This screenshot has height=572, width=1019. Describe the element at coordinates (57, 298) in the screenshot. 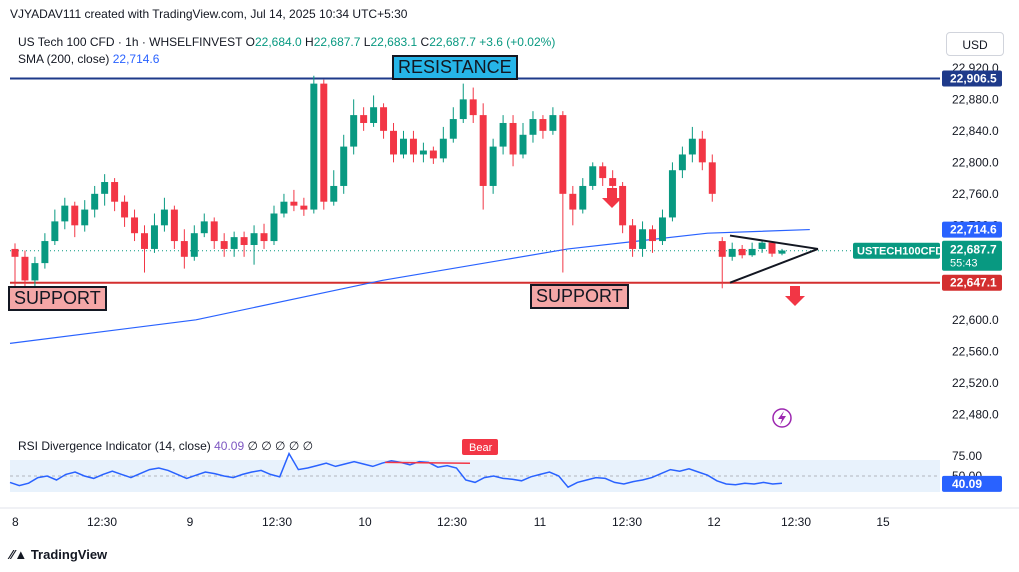

I see `support-label-left: SUPPORT` at that location.